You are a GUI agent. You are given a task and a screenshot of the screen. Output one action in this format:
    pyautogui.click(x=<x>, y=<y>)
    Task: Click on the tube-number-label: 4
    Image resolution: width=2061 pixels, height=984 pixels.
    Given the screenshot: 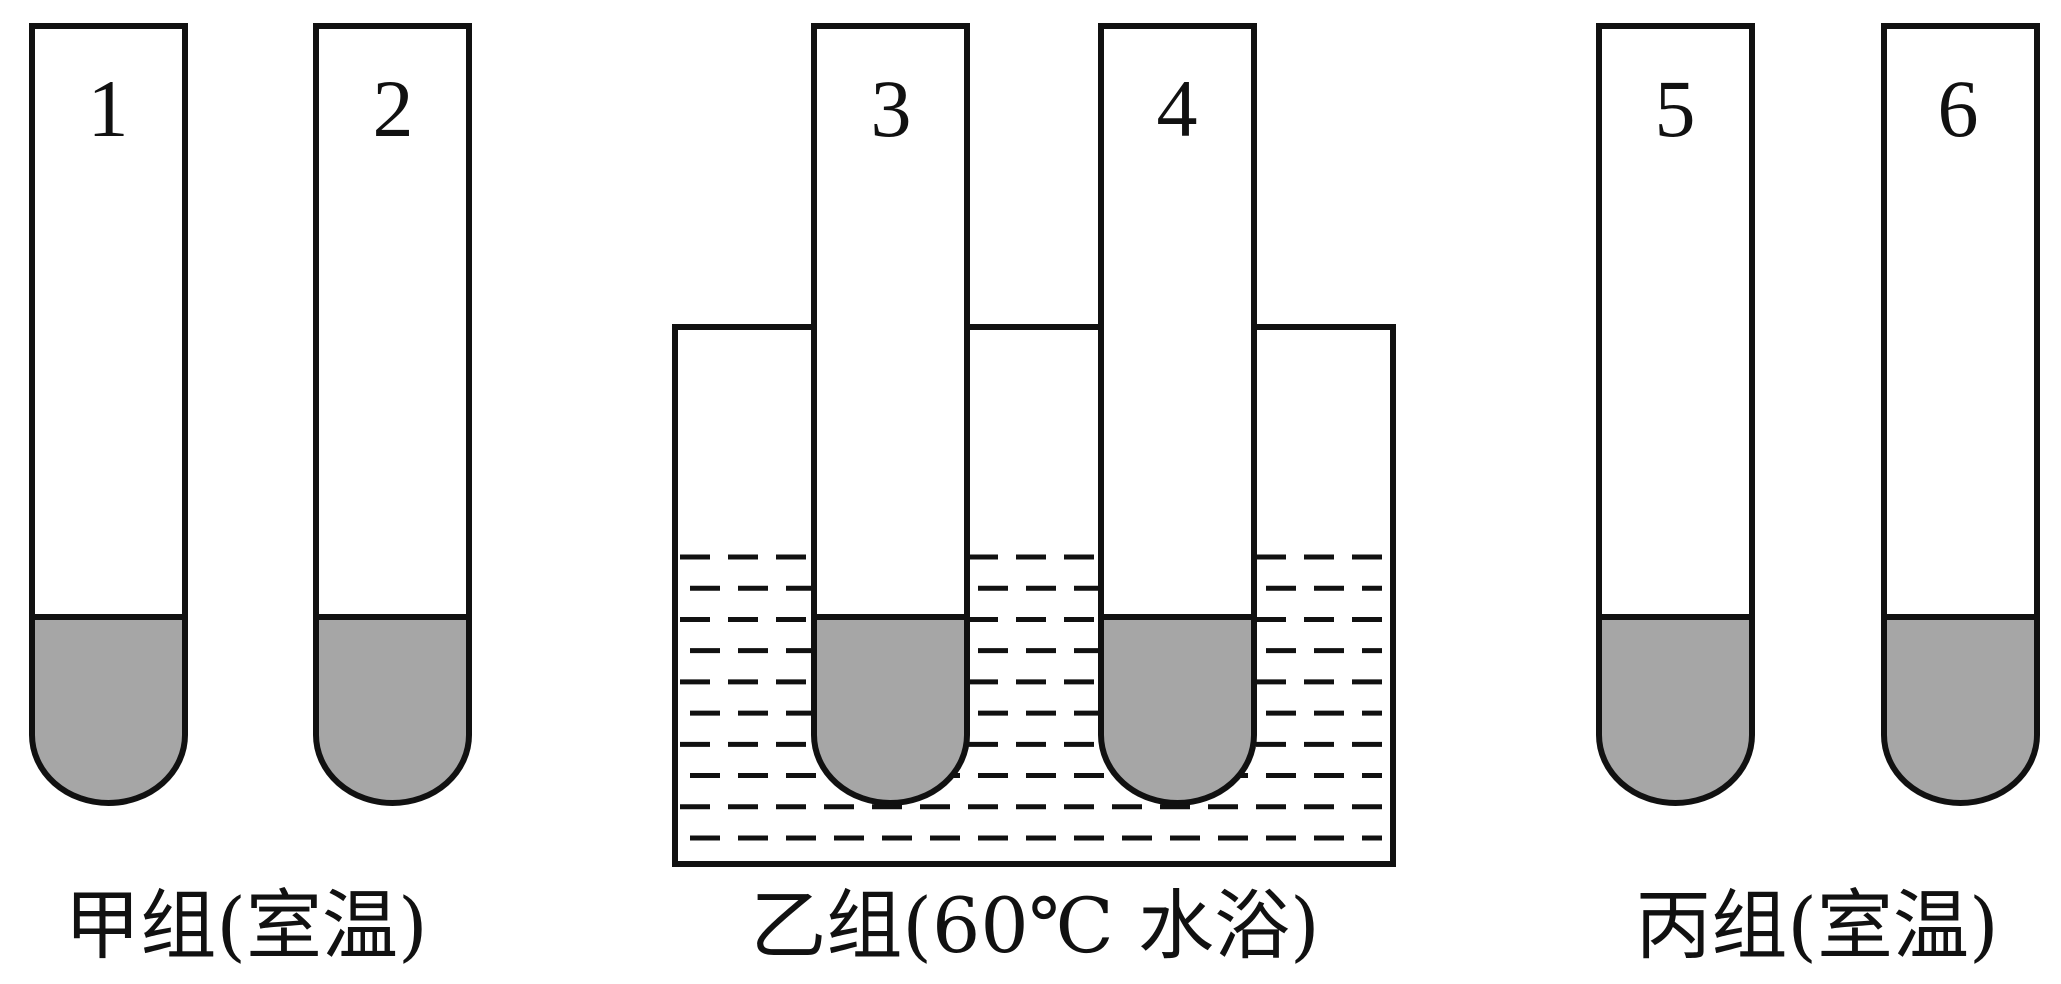 What is the action you would take?
    pyautogui.click(x=1177, y=108)
    